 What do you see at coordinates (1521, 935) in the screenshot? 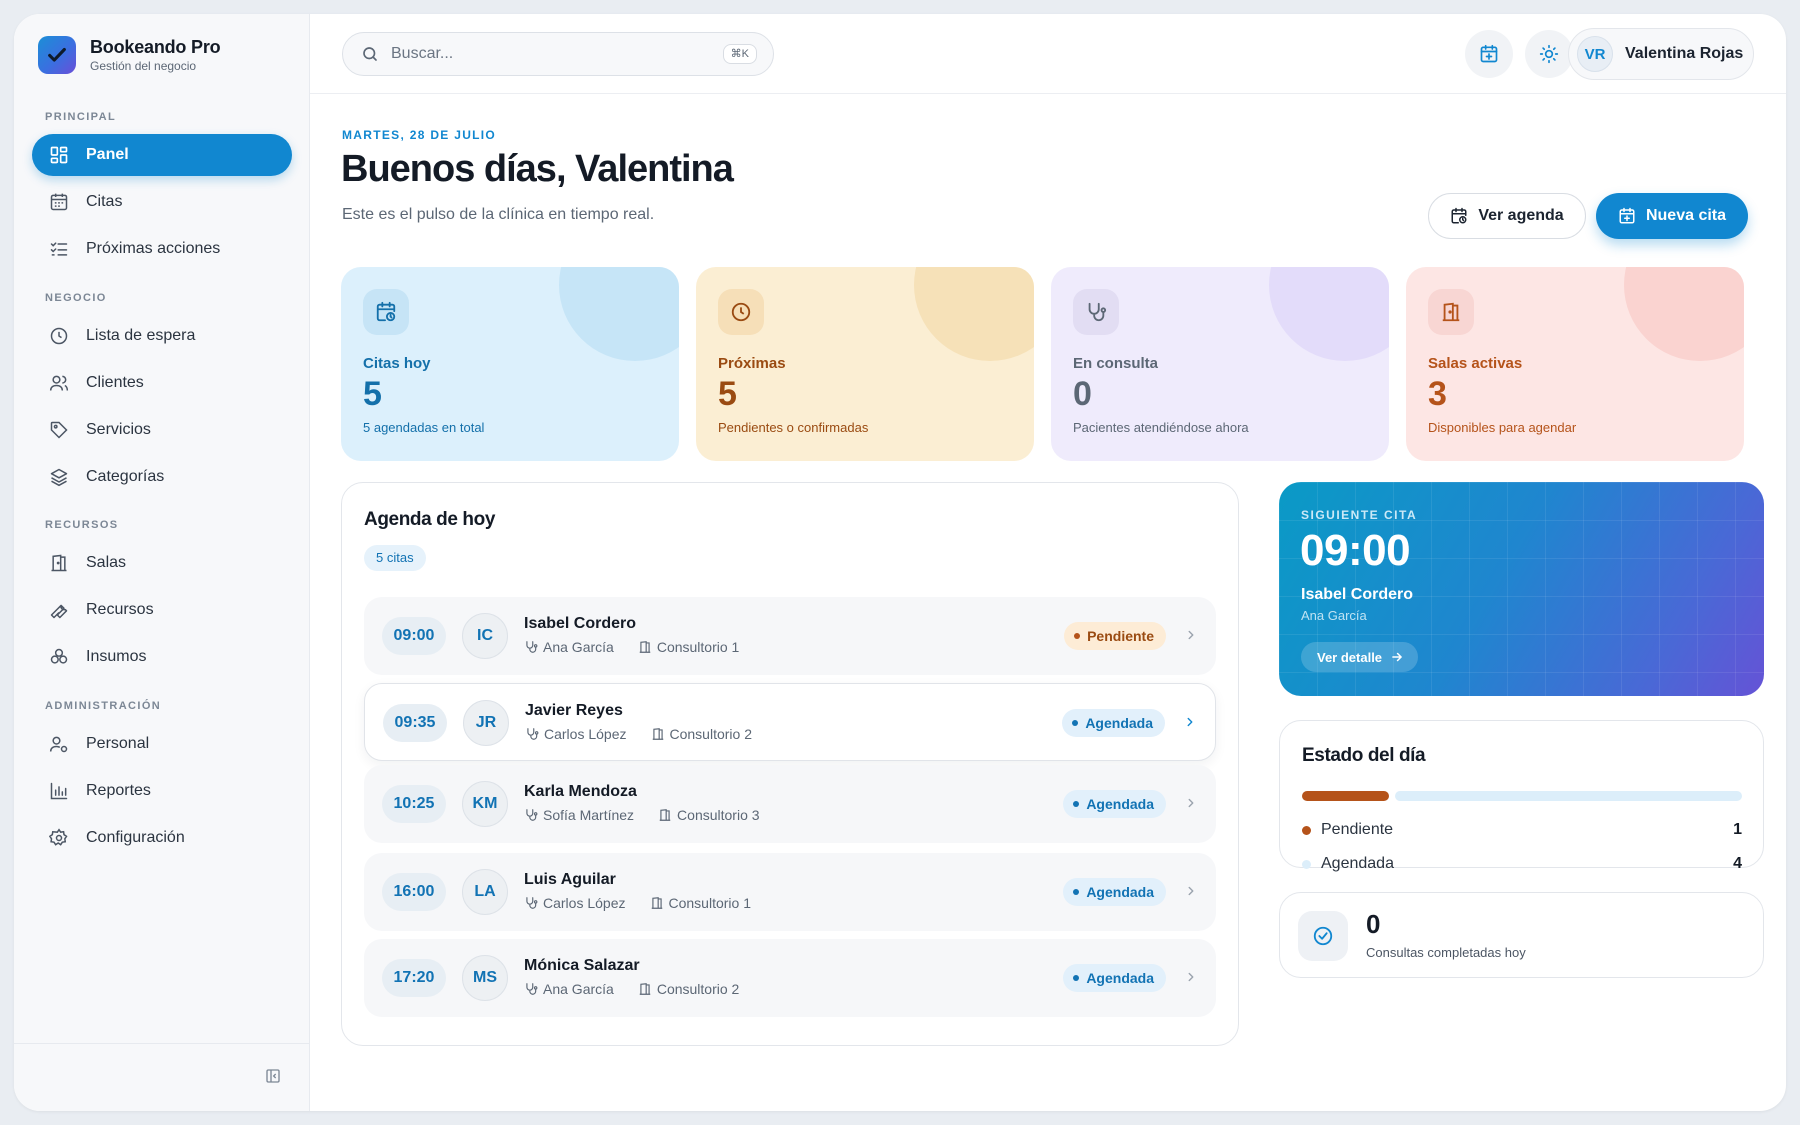
I see `completed-consultations-card: 0 Consultas completadas hoy` at bounding box center [1521, 935].